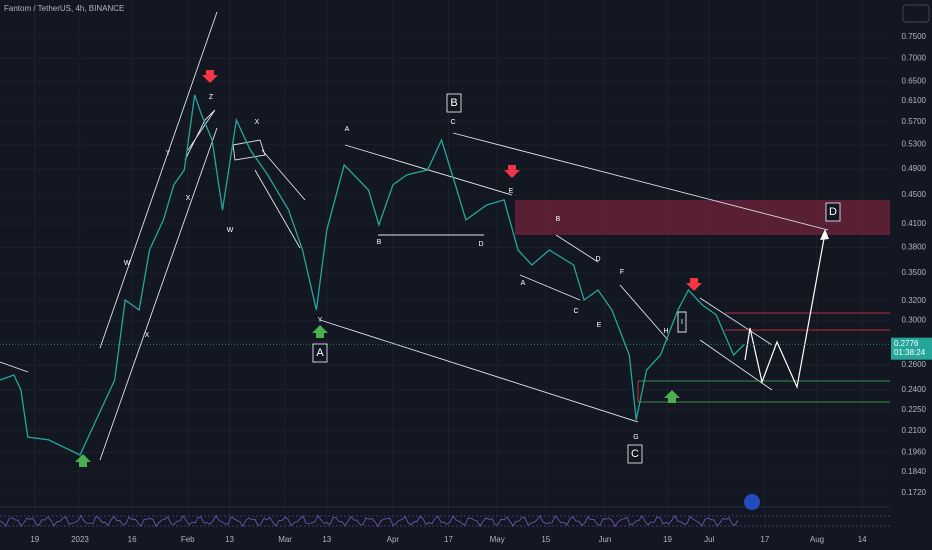 Image resolution: width=932 pixels, height=550 pixels. Describe the element at coordinates (910, 352) in the screenshot. I see `countdown-label: 01:38:24` at that location.